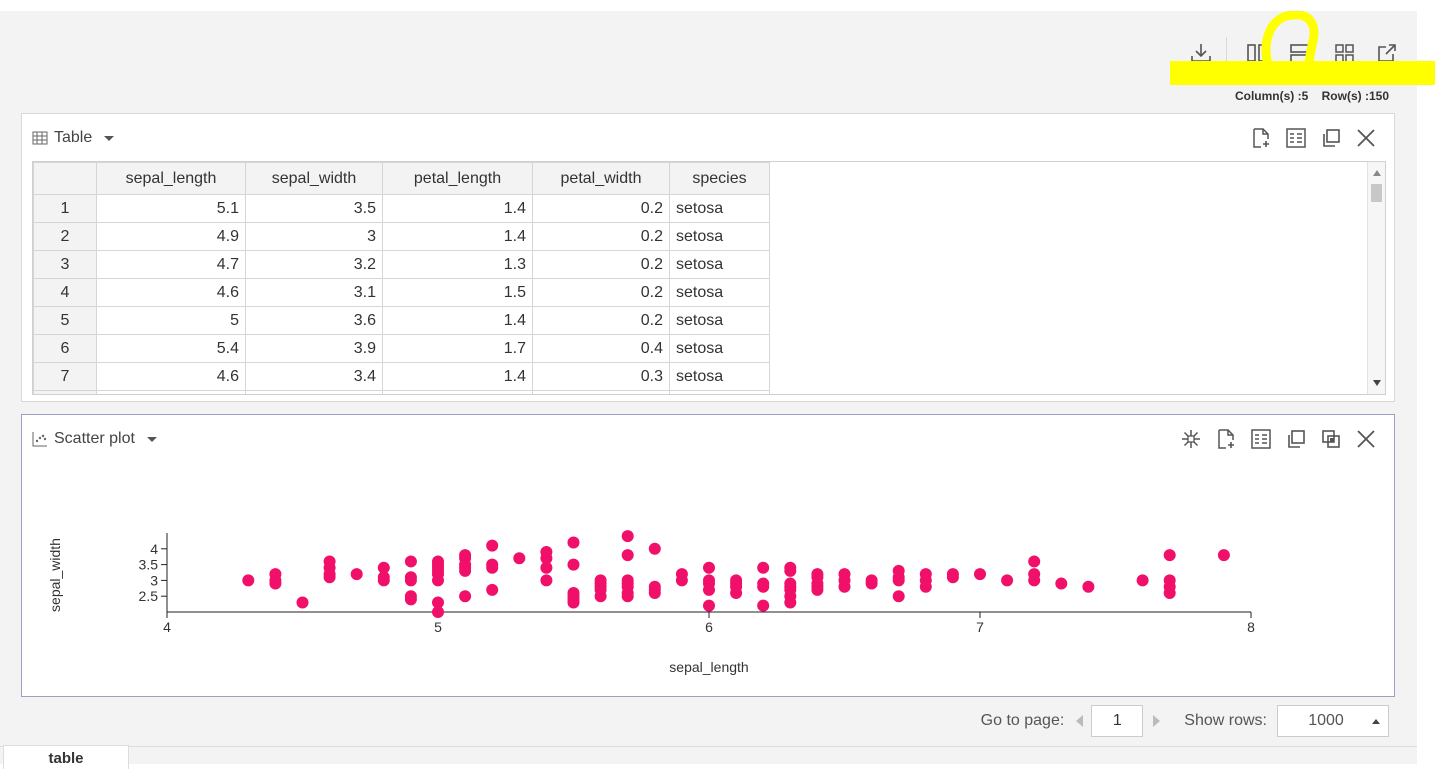  Describe the element at coordinates (457, 292) in the screenshot. I see `table-cell: 1.5` at that location.